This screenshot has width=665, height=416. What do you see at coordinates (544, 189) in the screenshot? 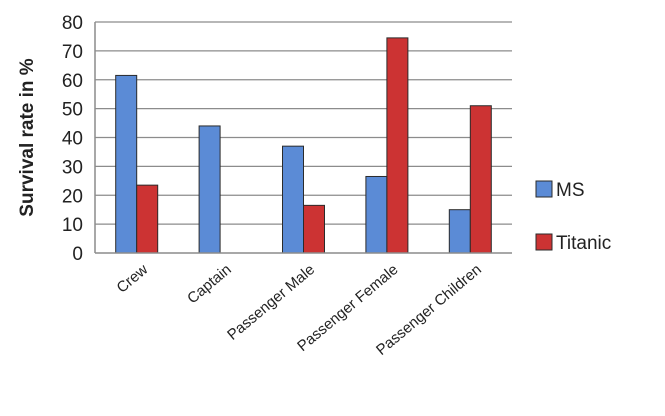
I see `legend-swatch-ms` at bounding box center [544, 189].